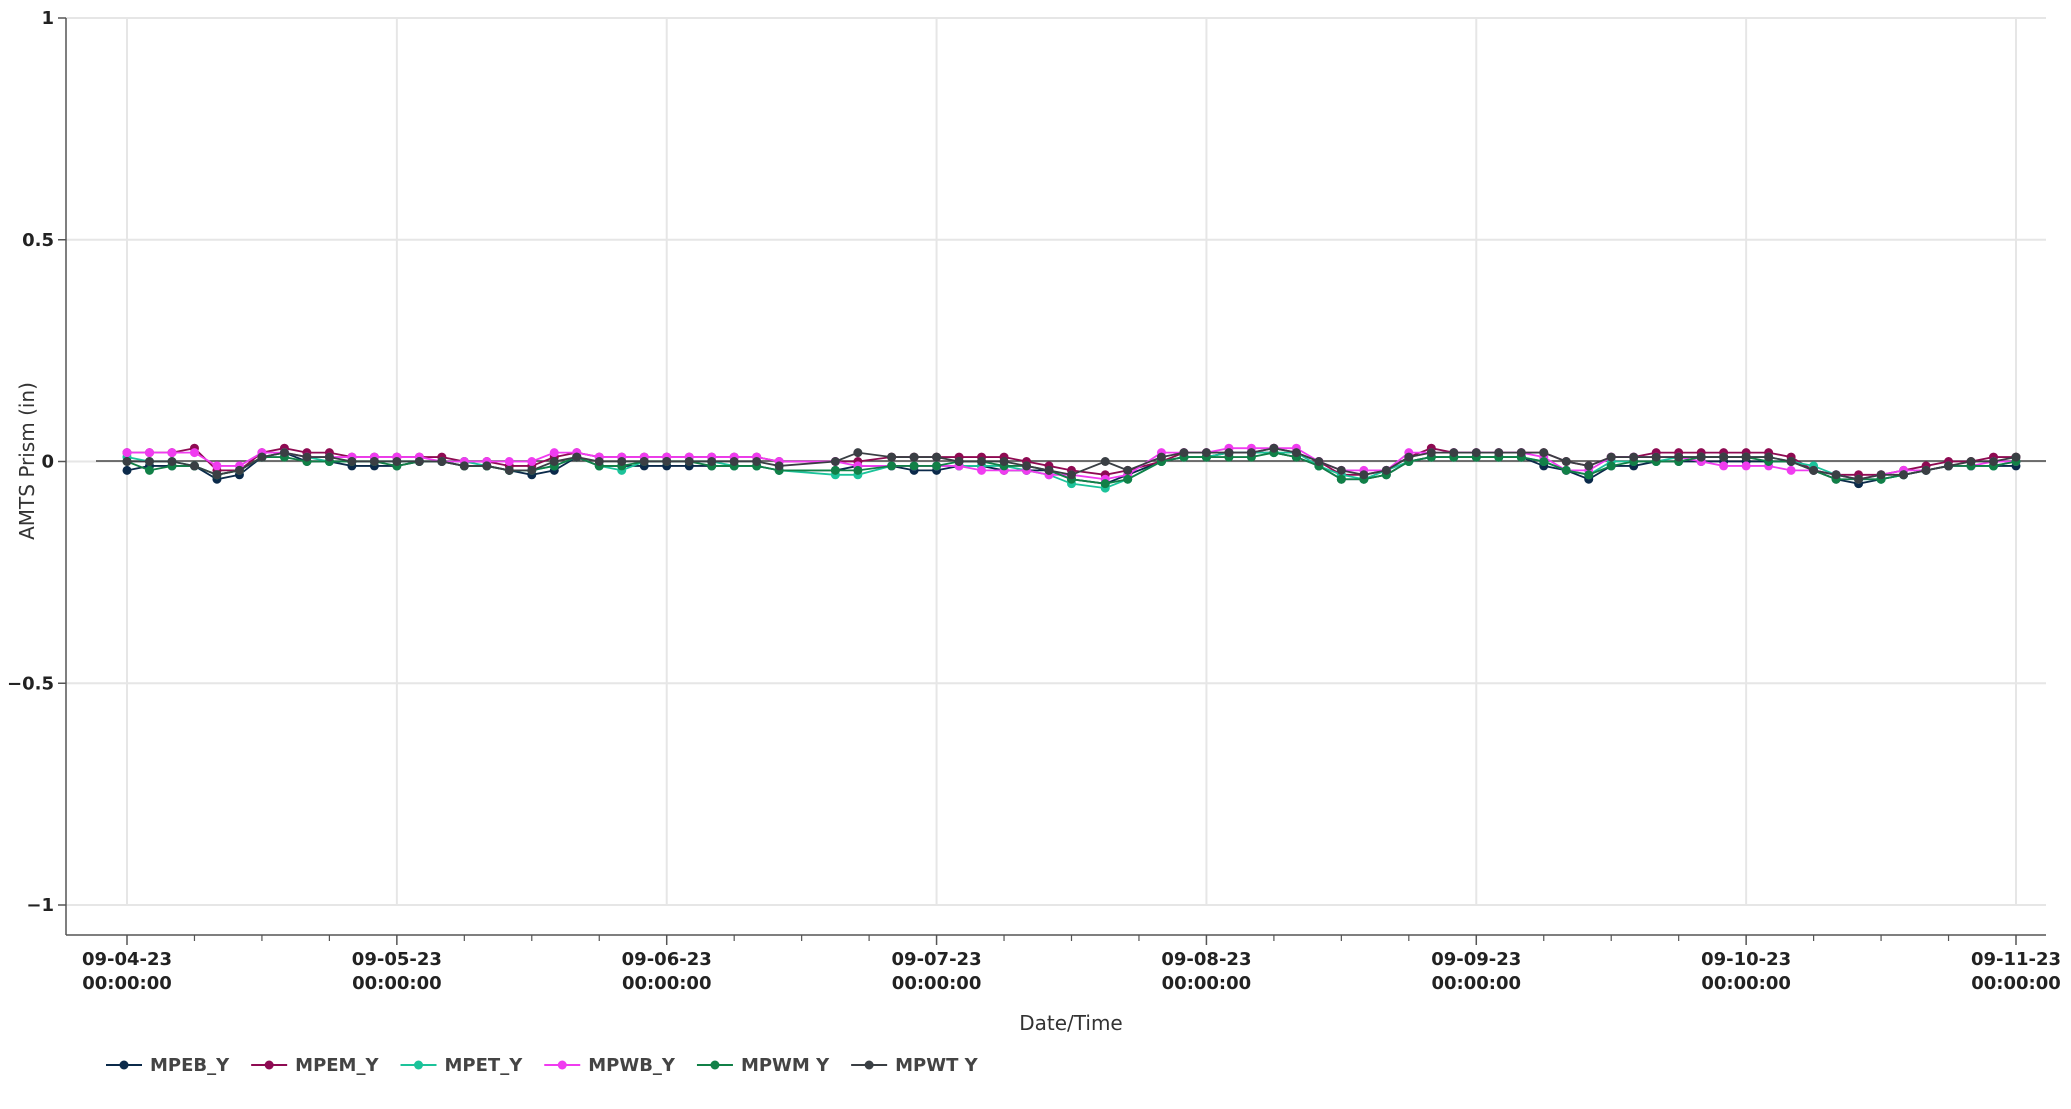 The height and width of the screenshot is (1109, 2071). Describe the element at coordinates (667, 959) in the screenshot. I see `x-tick-label-date: 09-06-23` at that location.